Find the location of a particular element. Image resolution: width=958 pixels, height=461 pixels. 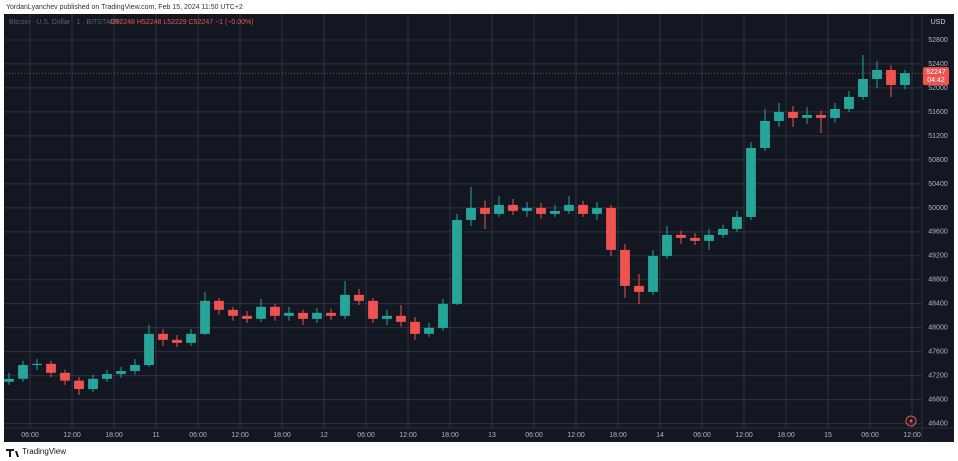

ohlc-label: O52248 H52248 L52229 C52247 −1 (−0.00%) is located at coordinates (182, 22).